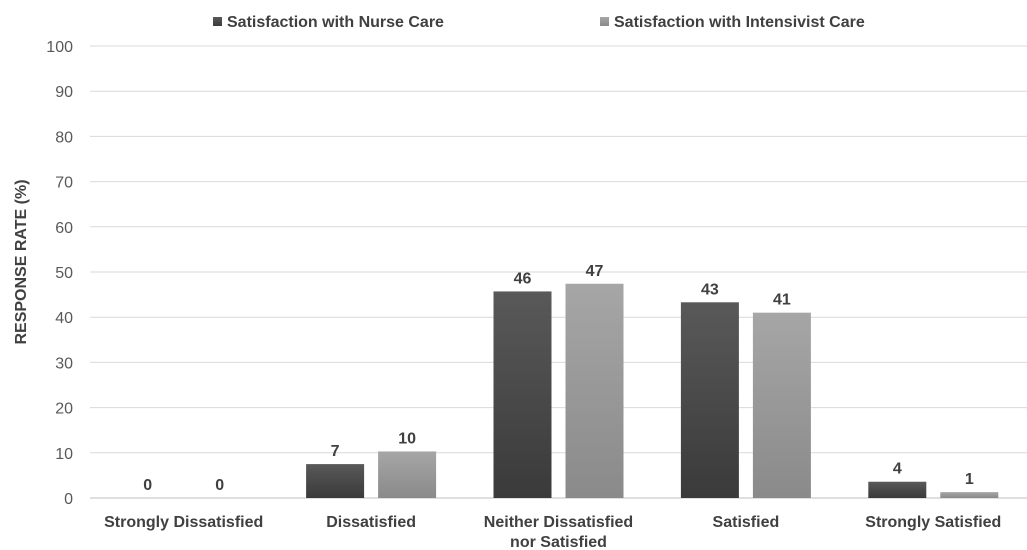  Describe the element at coordinates (335, 451) in the screenshot. I see `data-label: 7` at that location.